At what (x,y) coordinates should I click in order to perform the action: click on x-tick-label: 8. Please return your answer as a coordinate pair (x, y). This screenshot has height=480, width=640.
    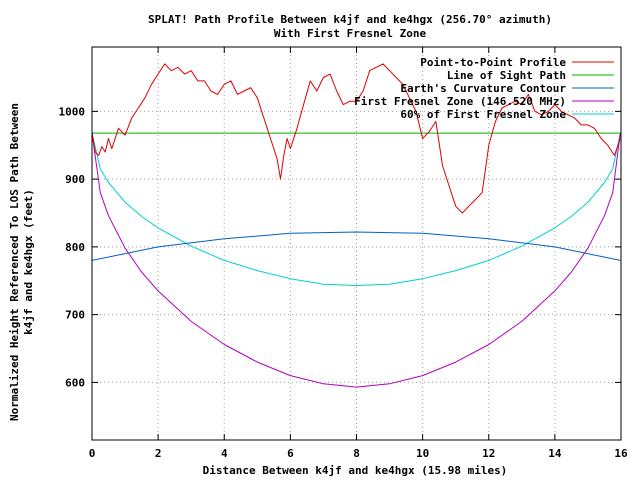
    Looking at the image, I should click on (356, 453).